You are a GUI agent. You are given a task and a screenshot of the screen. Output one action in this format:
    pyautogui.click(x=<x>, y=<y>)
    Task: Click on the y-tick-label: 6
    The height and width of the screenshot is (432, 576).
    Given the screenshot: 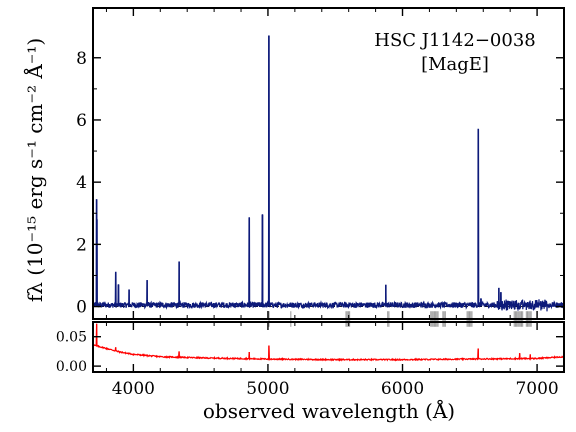 What is the action you would take?
    pyautogui.click(x=81, y=121)
    